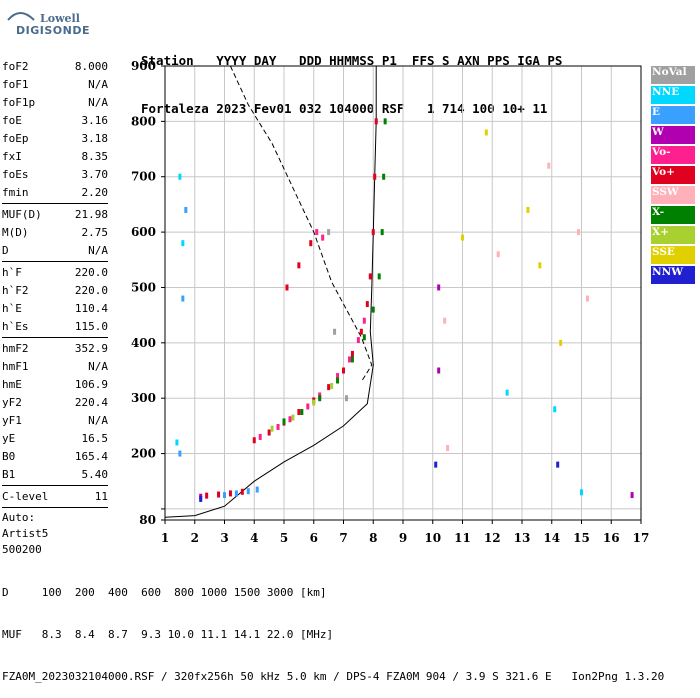  I want to click on param-name: foF1p, so click(19, 102).